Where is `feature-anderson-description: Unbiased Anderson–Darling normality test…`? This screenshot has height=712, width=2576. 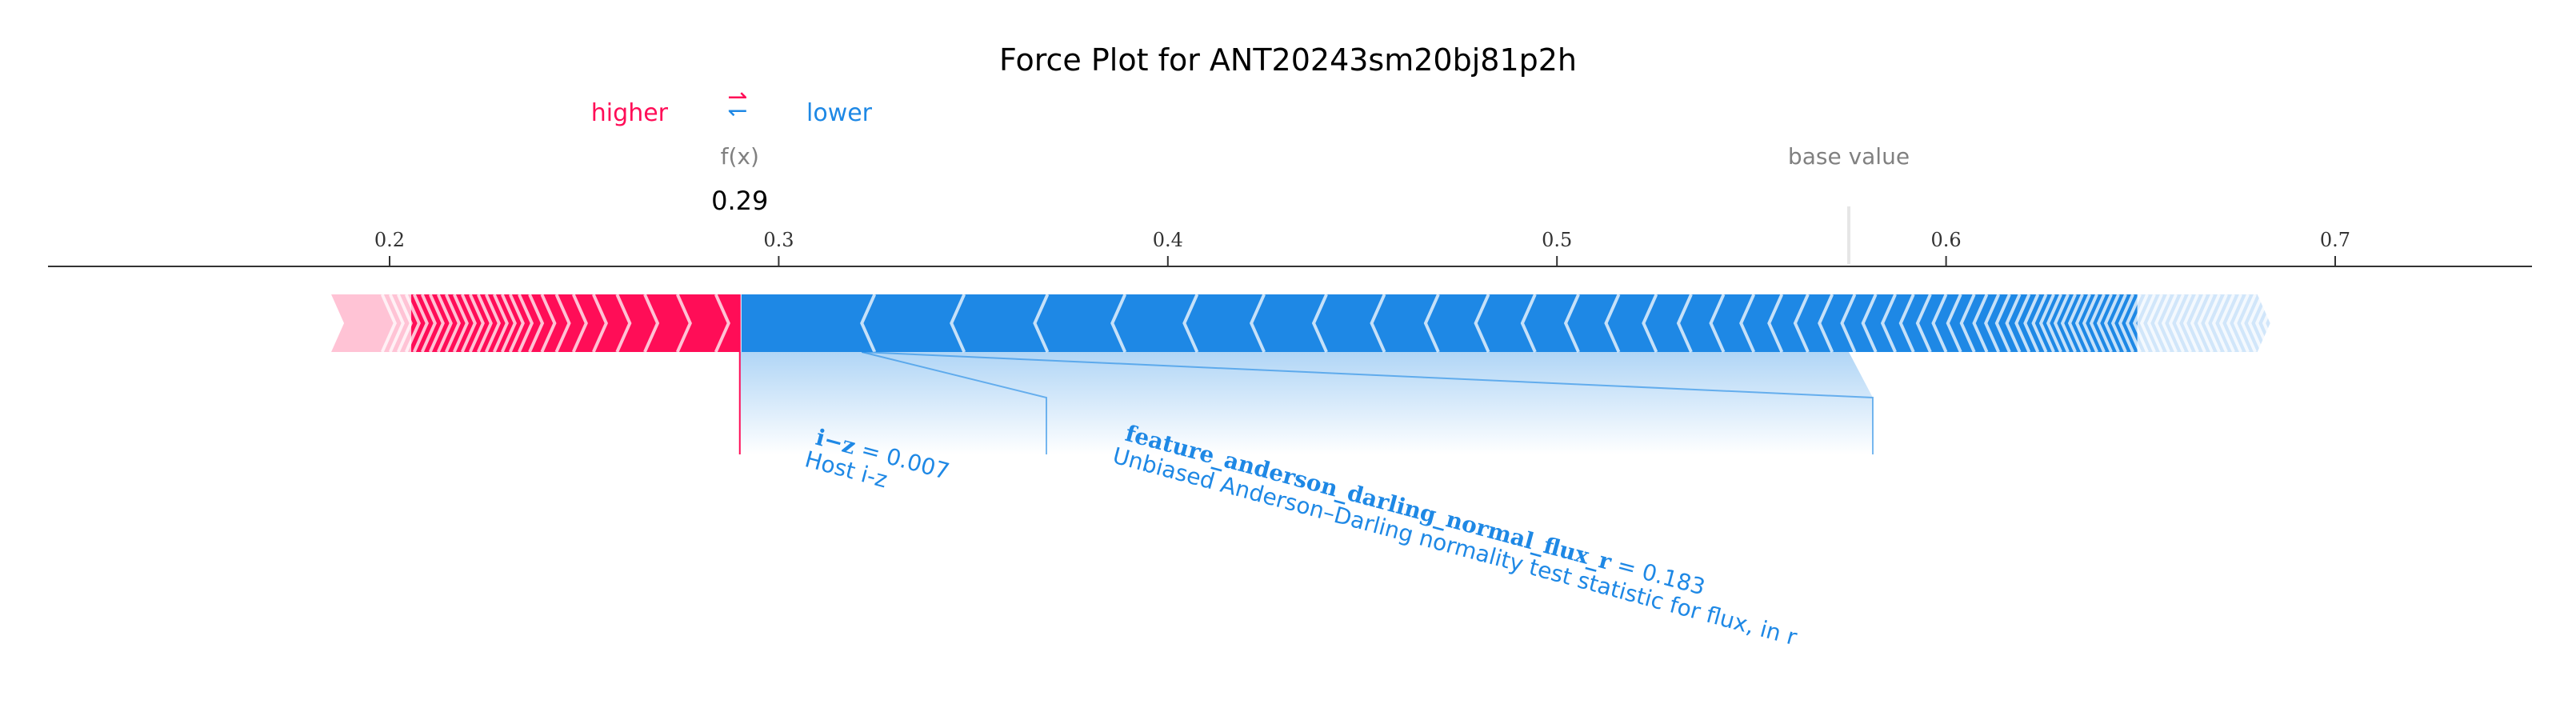
feature-anderson-description: Unbiased Anderson–Darling normality test… is located at coordinates (1455, 546).